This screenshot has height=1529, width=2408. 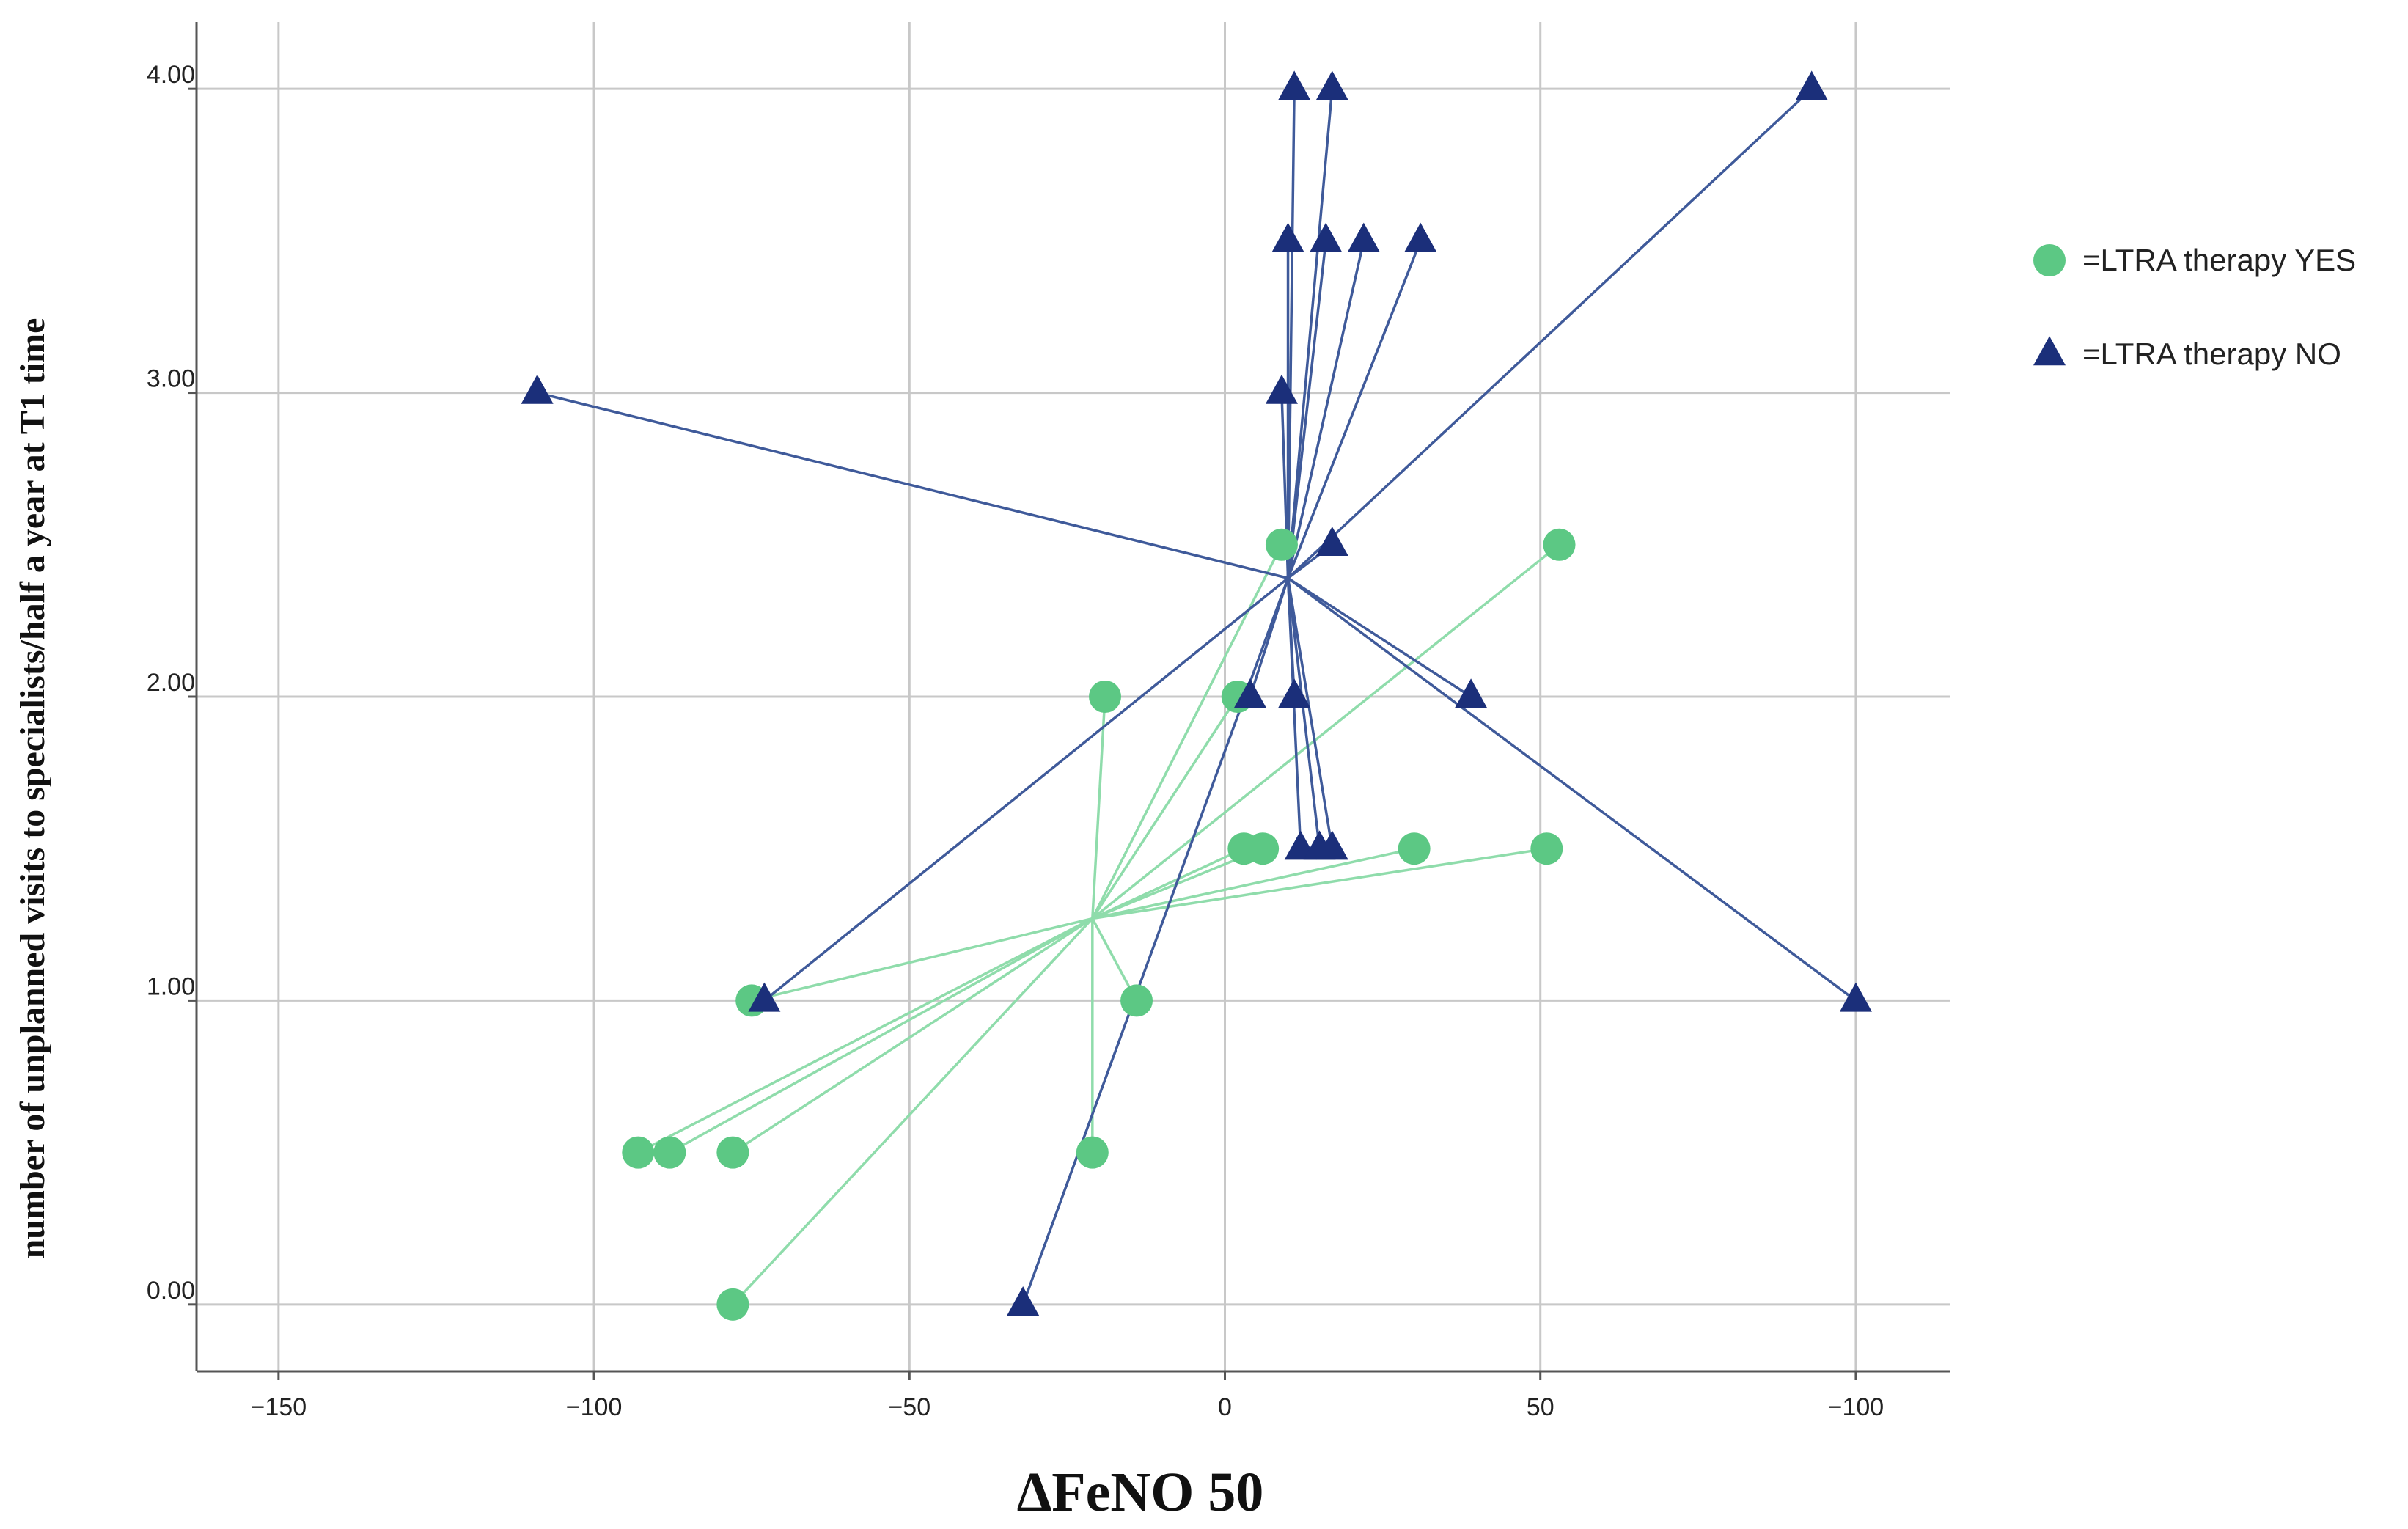 What do you see at coordinates (909, 1407) in the screenshot?
I see `x-tick-label: −50` at bounding box center [909, 1407].